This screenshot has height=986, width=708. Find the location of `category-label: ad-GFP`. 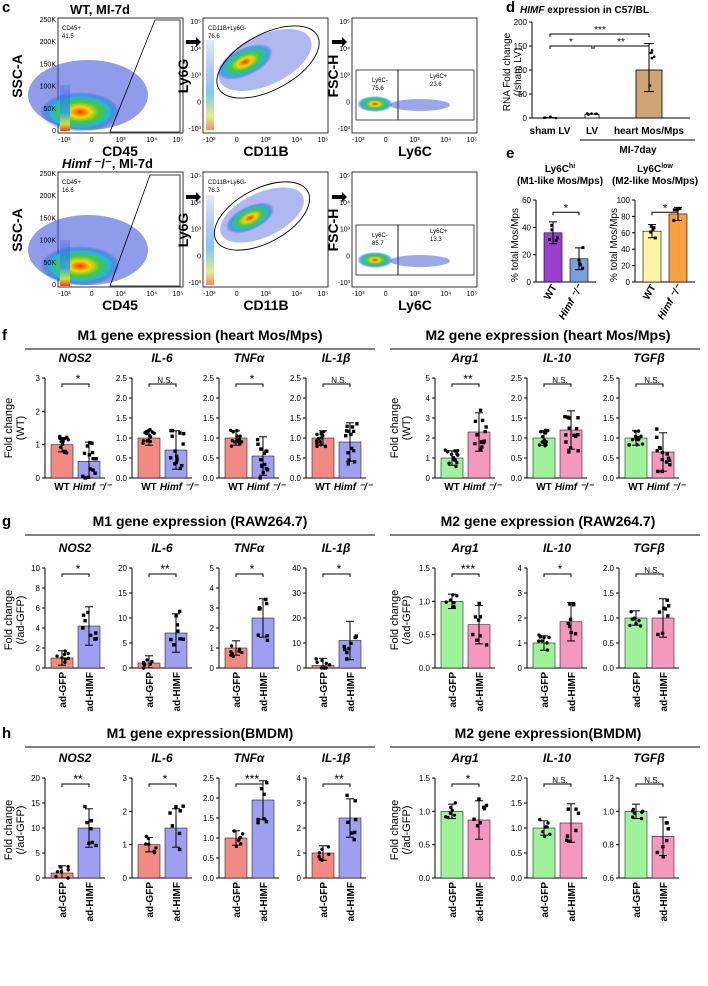

category-label: ad-GFP is located at coordinates (150, 900).